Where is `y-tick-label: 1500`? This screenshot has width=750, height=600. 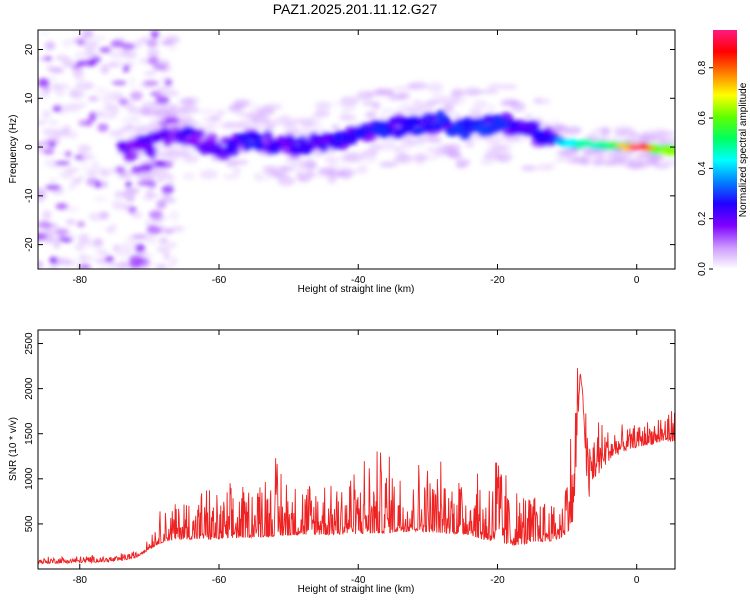 y-tick-label: 1500 is located at coordinates (29, 433).